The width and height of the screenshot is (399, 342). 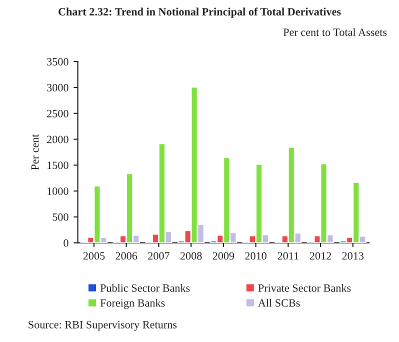 I want to click on legend-label: Public Sector Banks, so click(x=145, y=288).